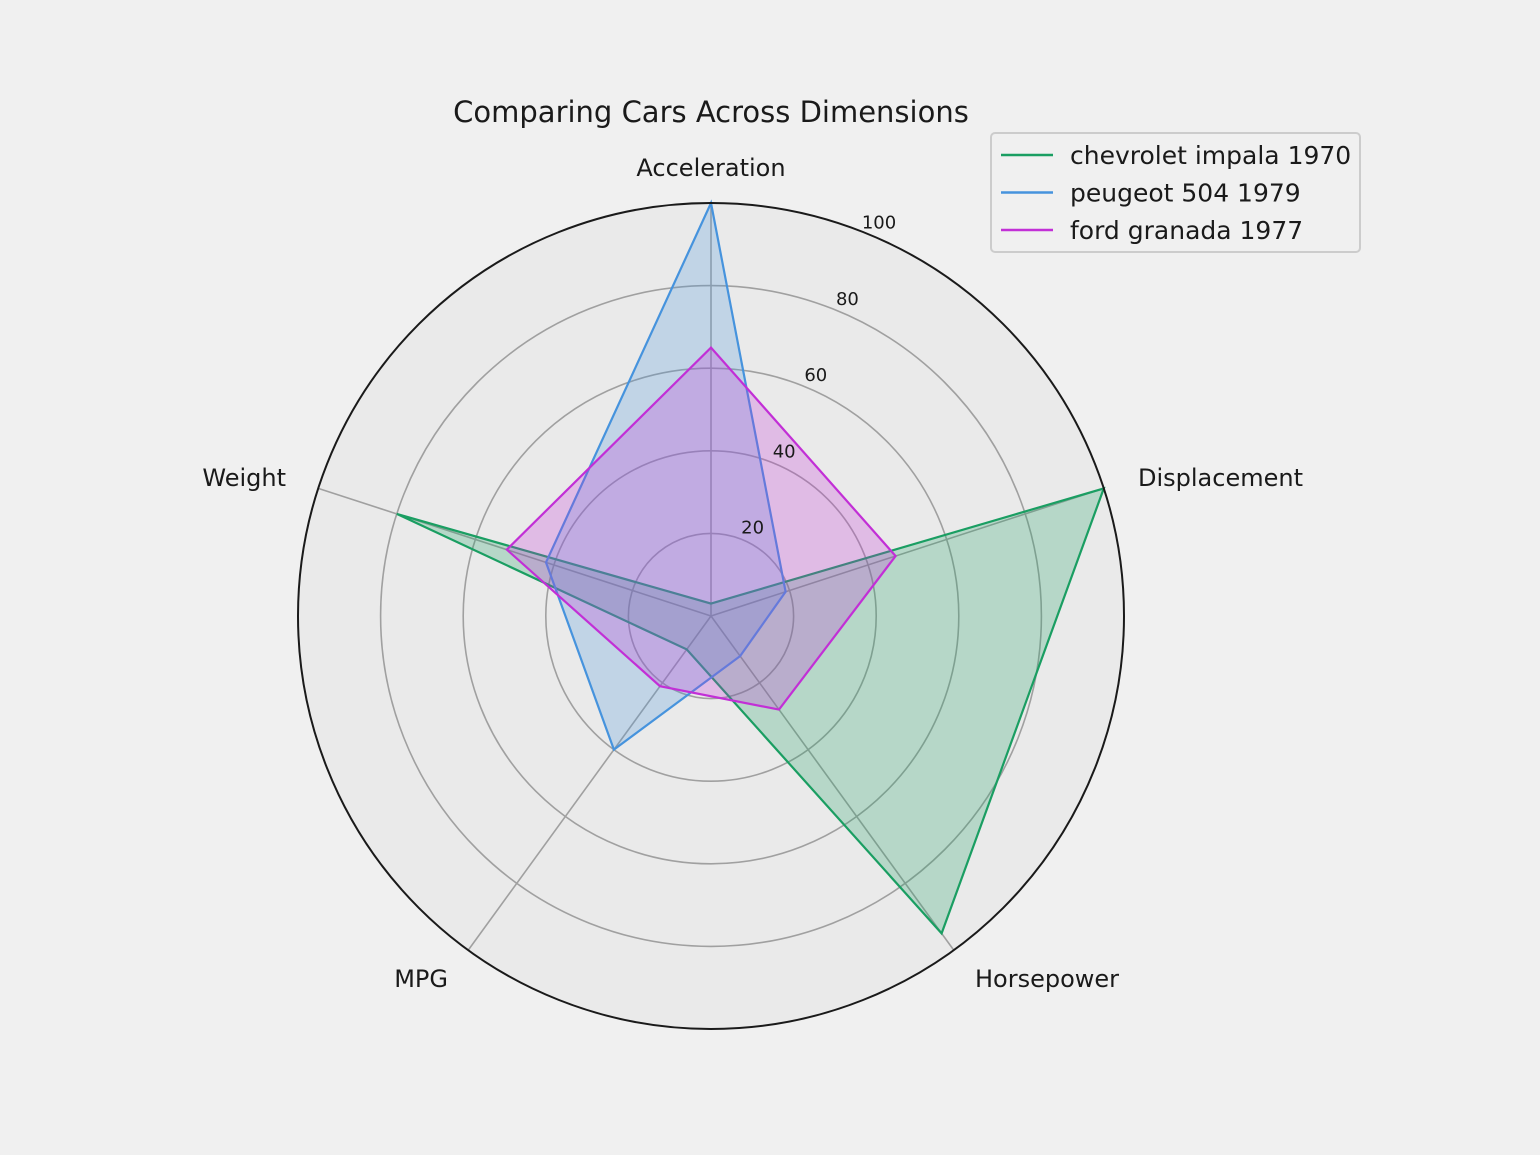  Describe the element at coordinates (1185, 193) in the screenshot. I see `legend-label-2: peugeot 504 1979` at that location.